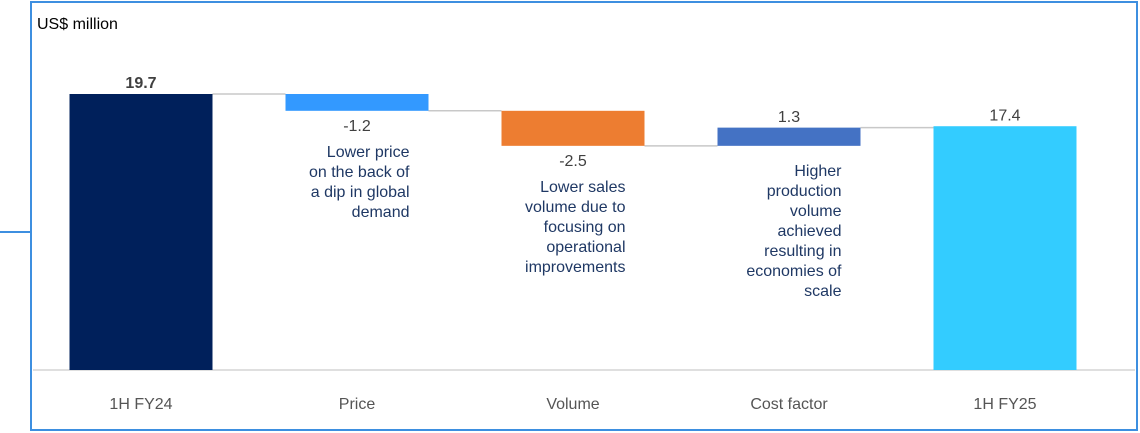  Describe the element at coordinates (360, 192) in the screenshot. I see `annotation: a dip in global` at that location.